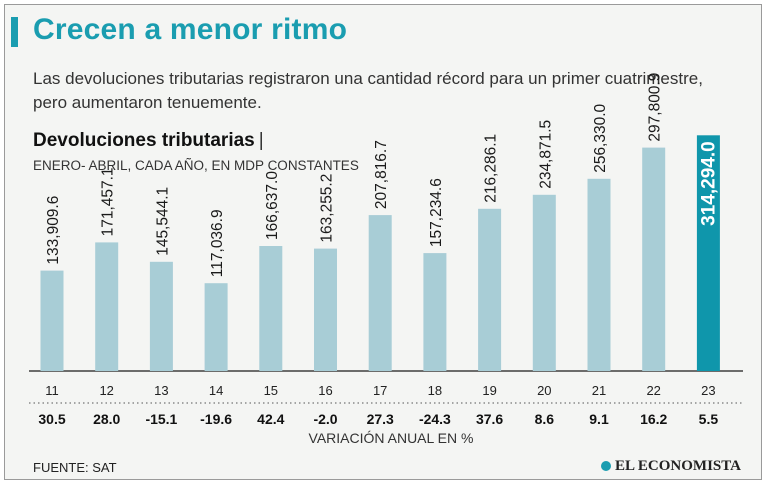 This screenshot has height=484, width=768. I want to click on variation-value-18: -24.3, so click(435, 419).